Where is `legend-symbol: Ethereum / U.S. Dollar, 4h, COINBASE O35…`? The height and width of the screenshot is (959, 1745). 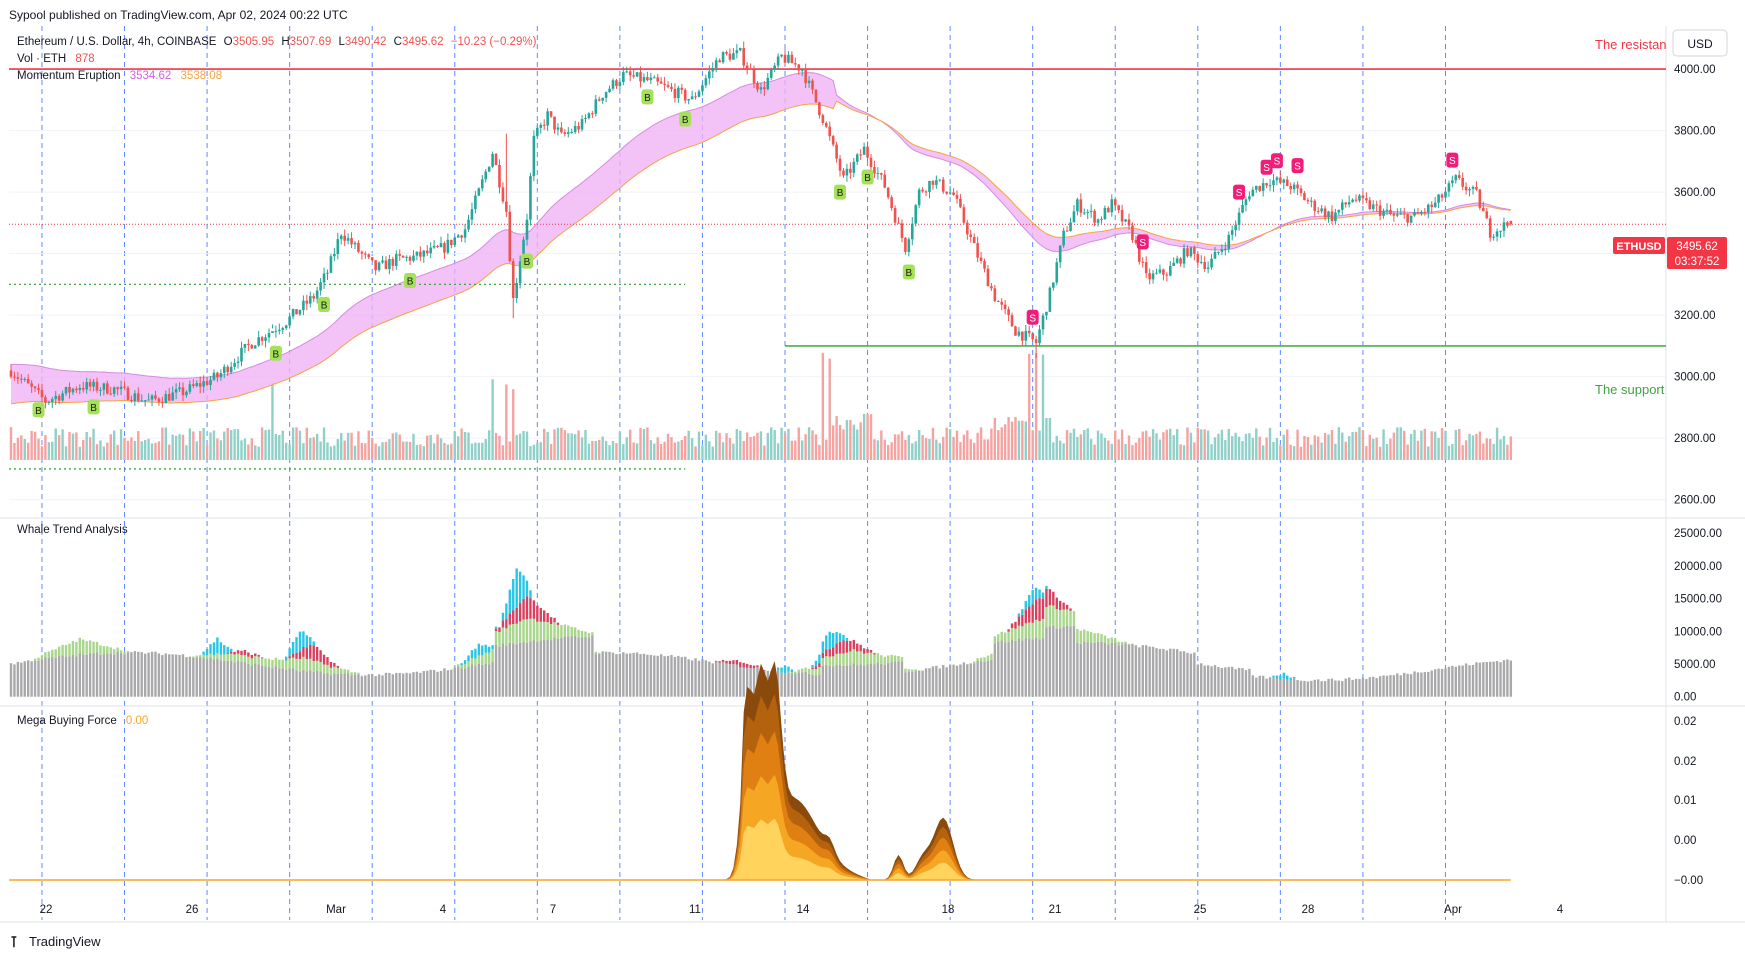 legend-symbol: Ethereum / U.S. Dollar, 4h, COINBASE O35… is located at coordinates (277, 42).